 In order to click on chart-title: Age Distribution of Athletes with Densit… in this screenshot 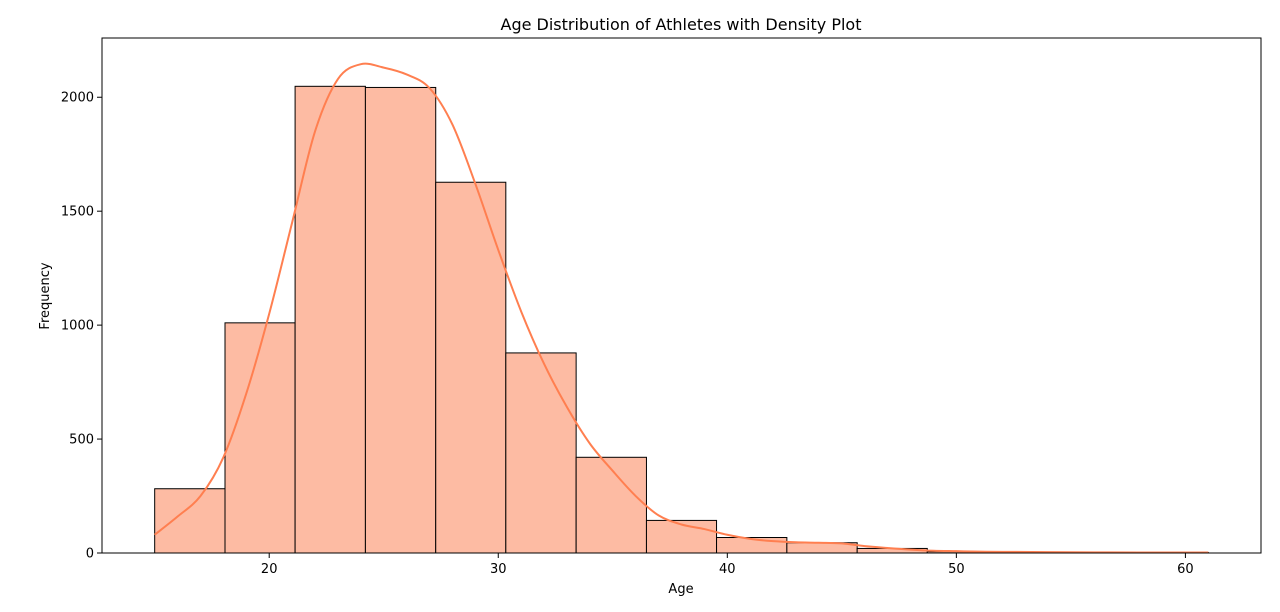, I will do `click(681, 24)`.